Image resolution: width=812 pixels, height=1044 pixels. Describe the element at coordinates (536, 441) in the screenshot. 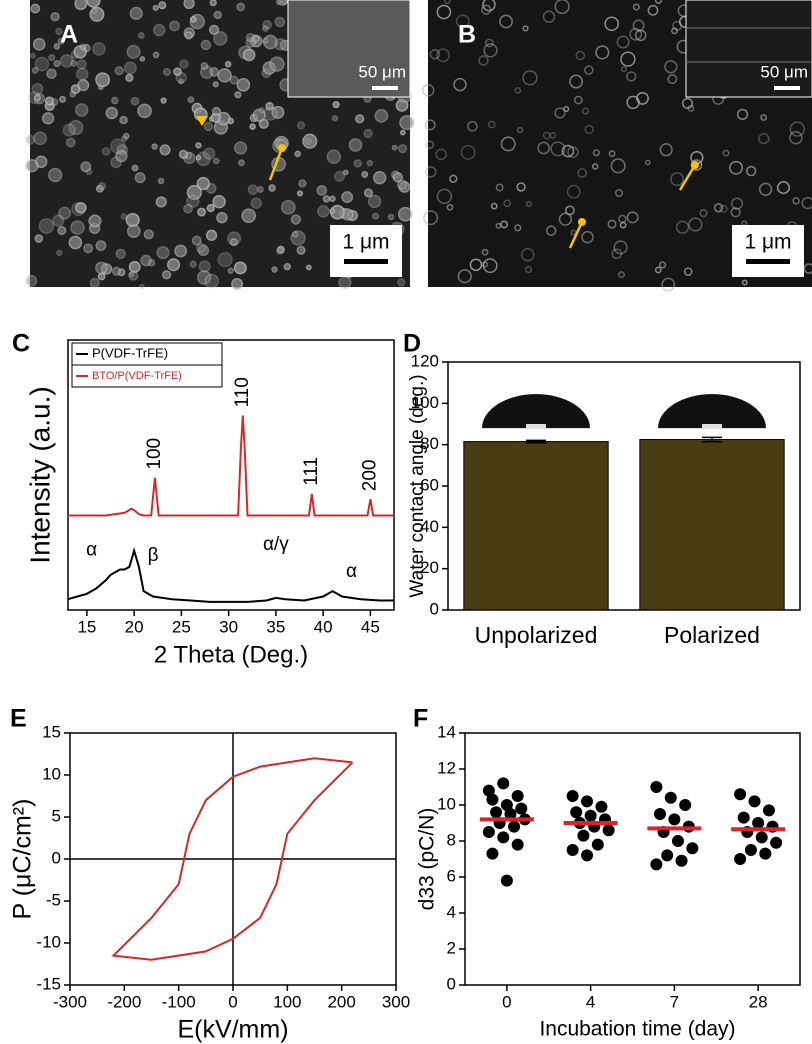

I see `error-bar` at that location.